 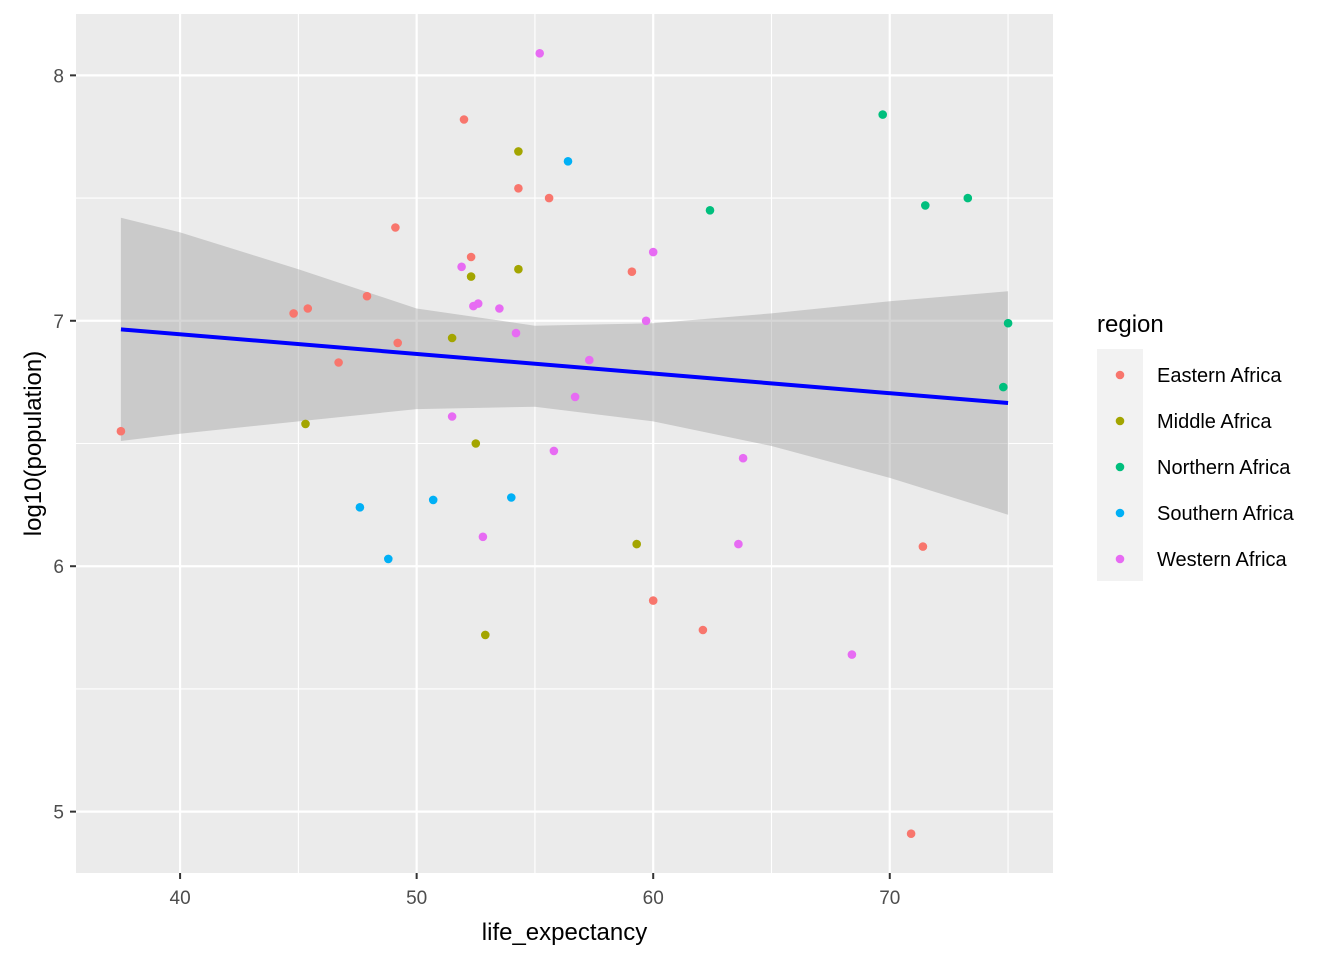 I want to click on legend-label: Northern Africa, so click(x=1224, y=468).